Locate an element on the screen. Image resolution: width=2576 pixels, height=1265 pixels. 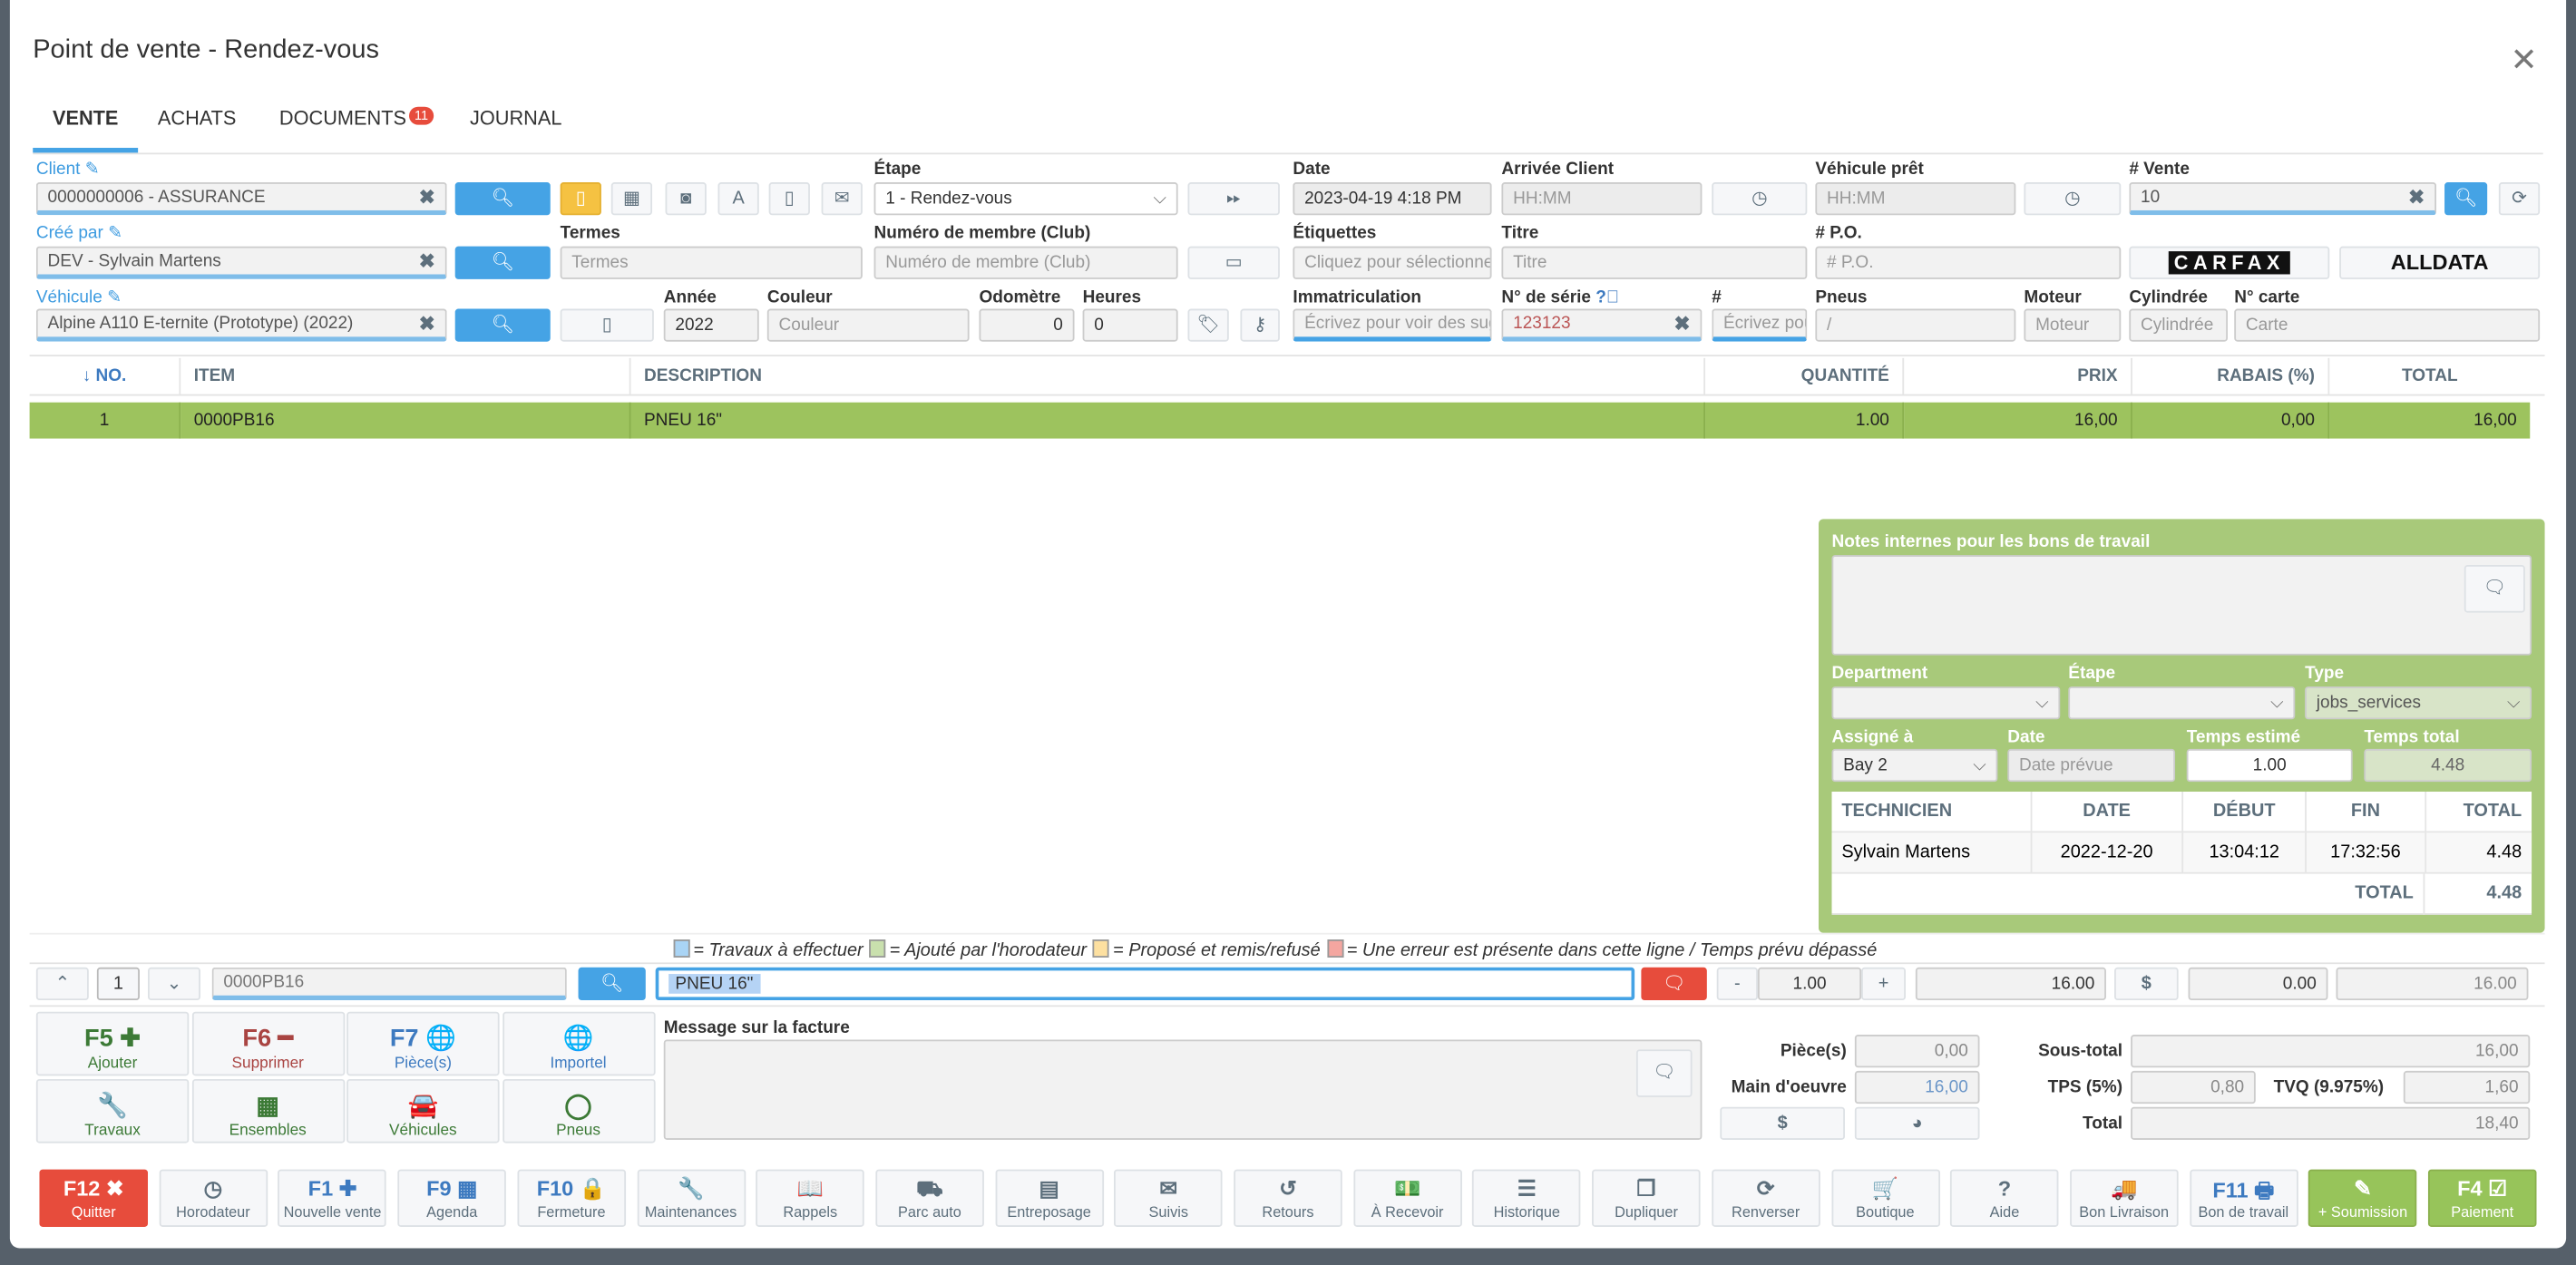
toolbar-boutique-button: 🛒 Boutique is located at coordinates (1885, 1198).